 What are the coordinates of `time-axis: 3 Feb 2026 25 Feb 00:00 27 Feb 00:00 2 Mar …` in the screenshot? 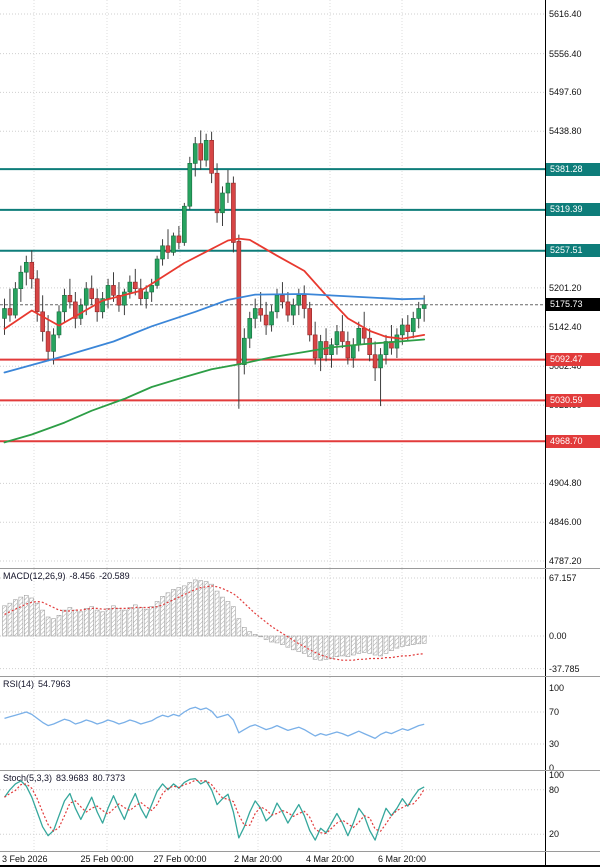 It's located at (272, 859).